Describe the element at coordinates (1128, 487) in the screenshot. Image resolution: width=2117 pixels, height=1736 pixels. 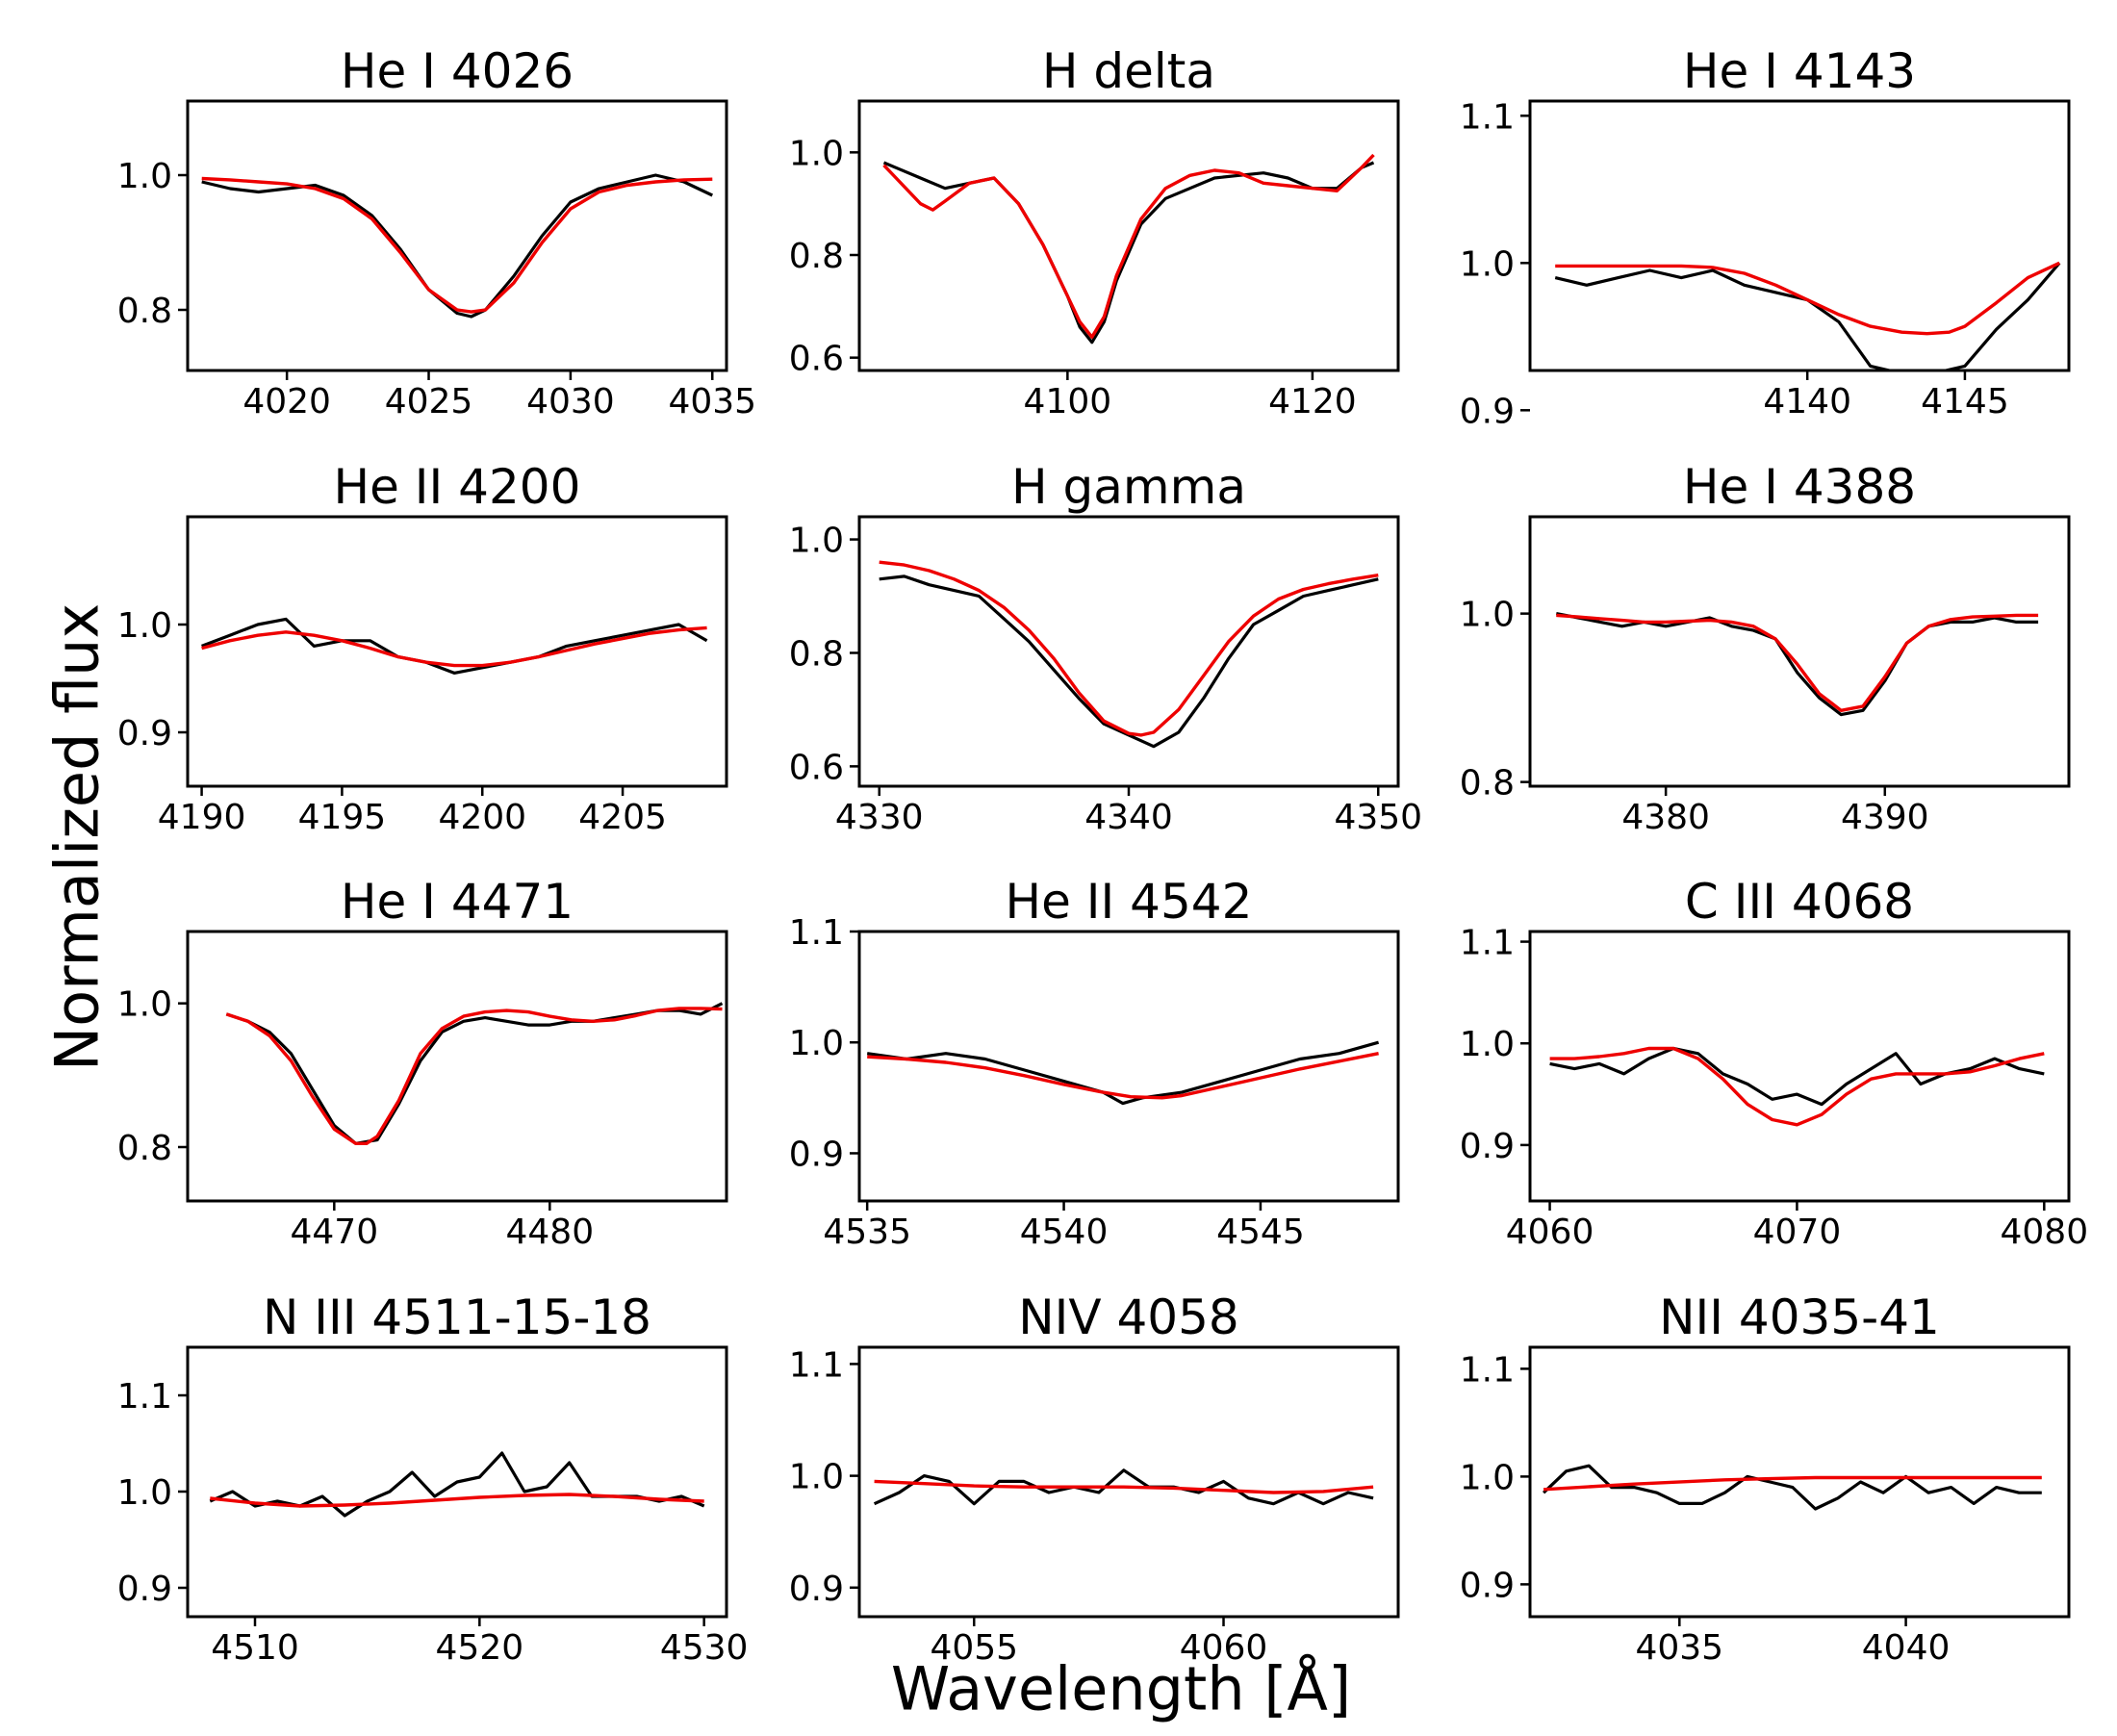
I see `panel-title: H gamma` at that location.